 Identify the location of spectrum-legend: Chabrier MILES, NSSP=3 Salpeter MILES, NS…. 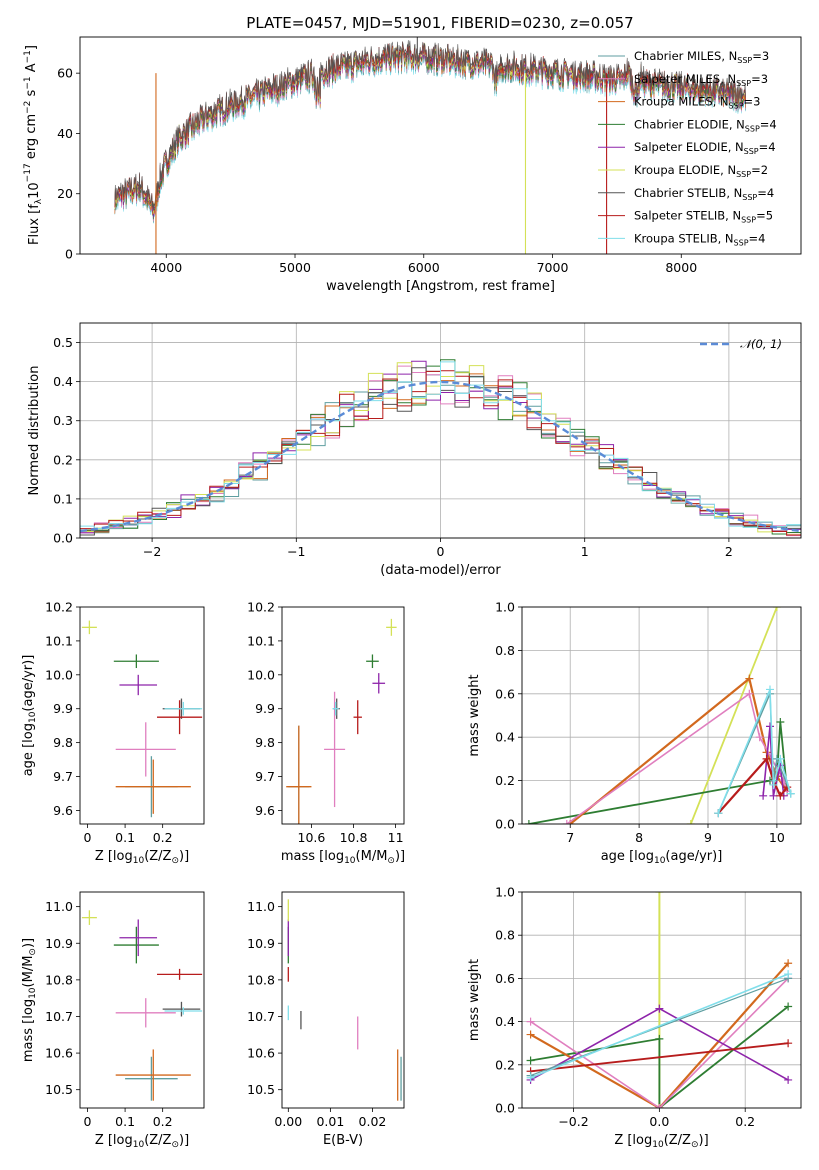
(687, 148).